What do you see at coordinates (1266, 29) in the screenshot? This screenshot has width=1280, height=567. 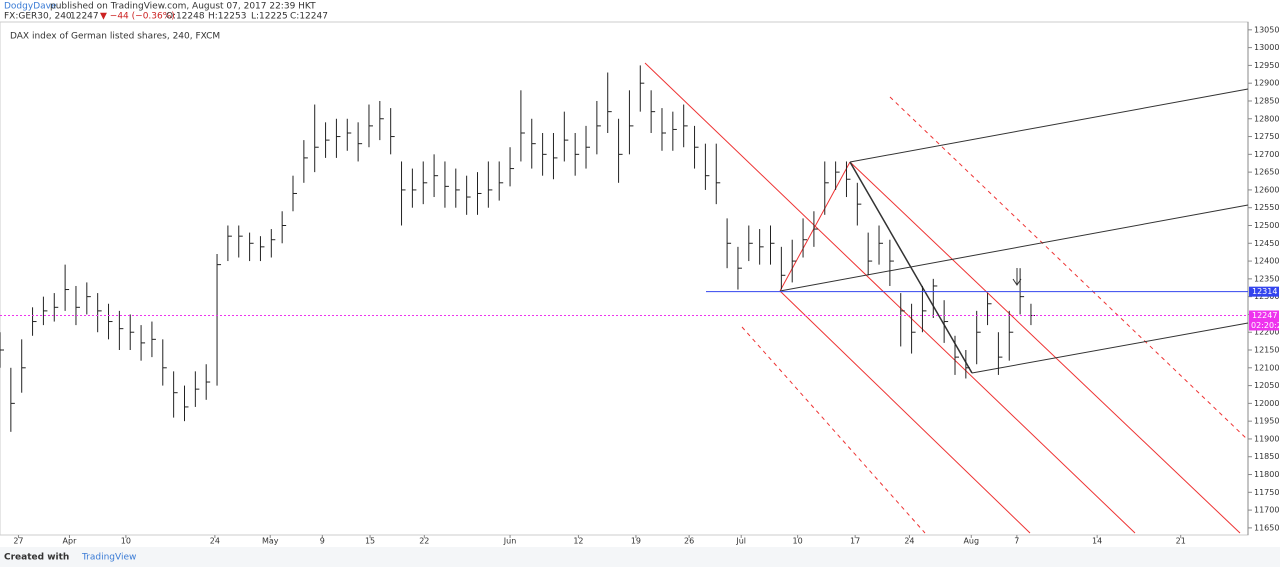 I see `y-tick-label: 13050` at bounding box center [1266, 29].